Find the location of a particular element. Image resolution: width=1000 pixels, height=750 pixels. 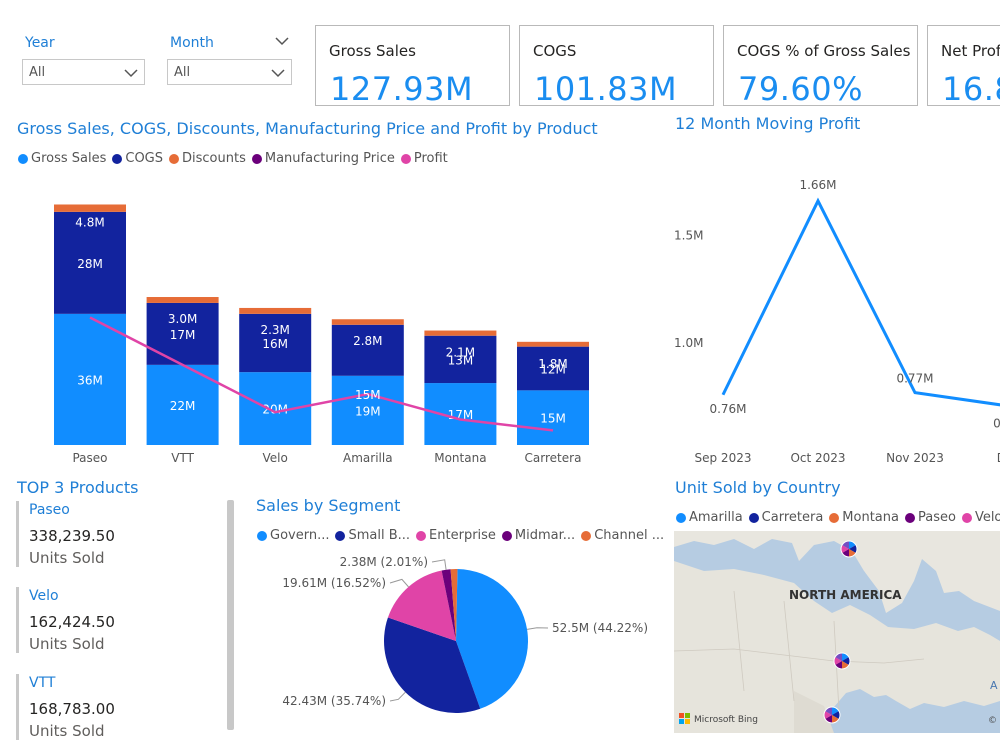

kpi-card-cogs-percent: COGS % of Gross Sales 79.60% is located at coordinates (820, 65).